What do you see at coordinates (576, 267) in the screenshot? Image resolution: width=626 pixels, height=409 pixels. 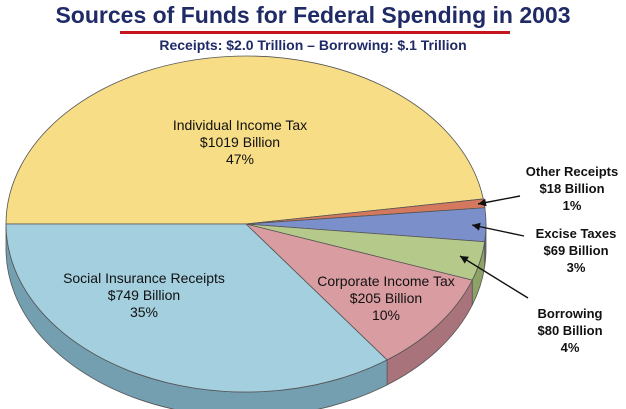 I see `slice-label-2-line-2: 3%` at bounding box center [576, 267].